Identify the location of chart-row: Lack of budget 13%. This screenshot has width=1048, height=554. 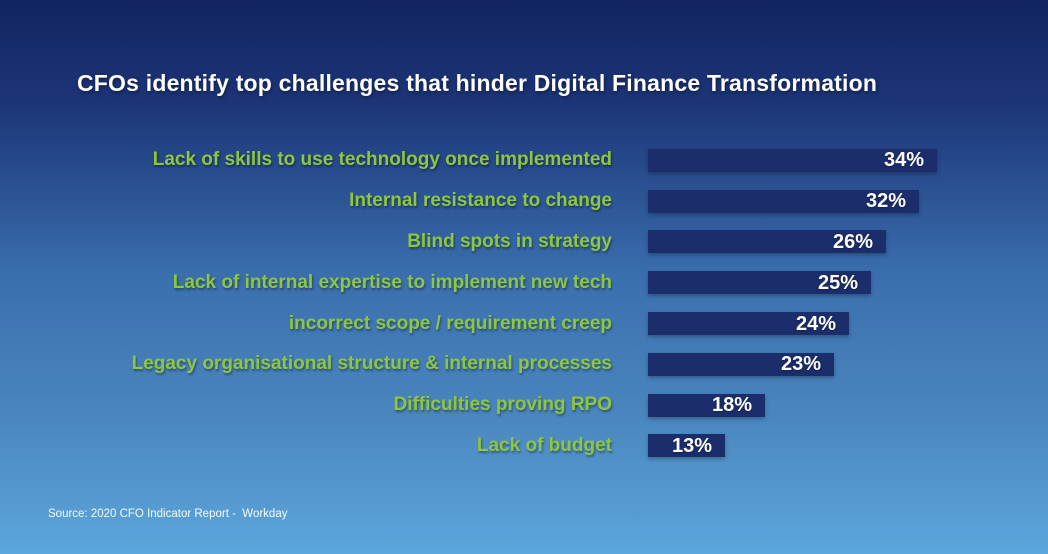
(524, 446).